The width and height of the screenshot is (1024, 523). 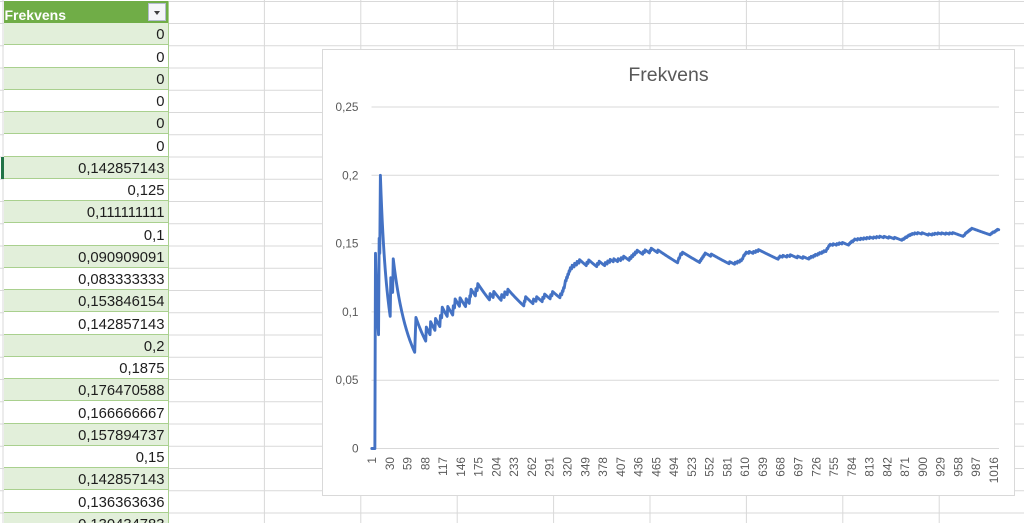 I want to click on svg-text: 987, so click(x=976, y=467).